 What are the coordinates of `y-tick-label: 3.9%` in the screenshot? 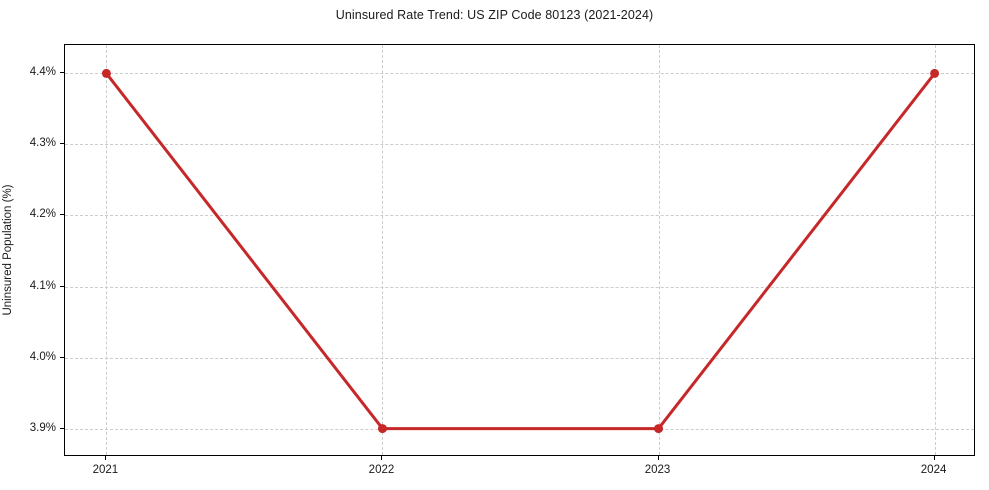 It's located at (42, 427).